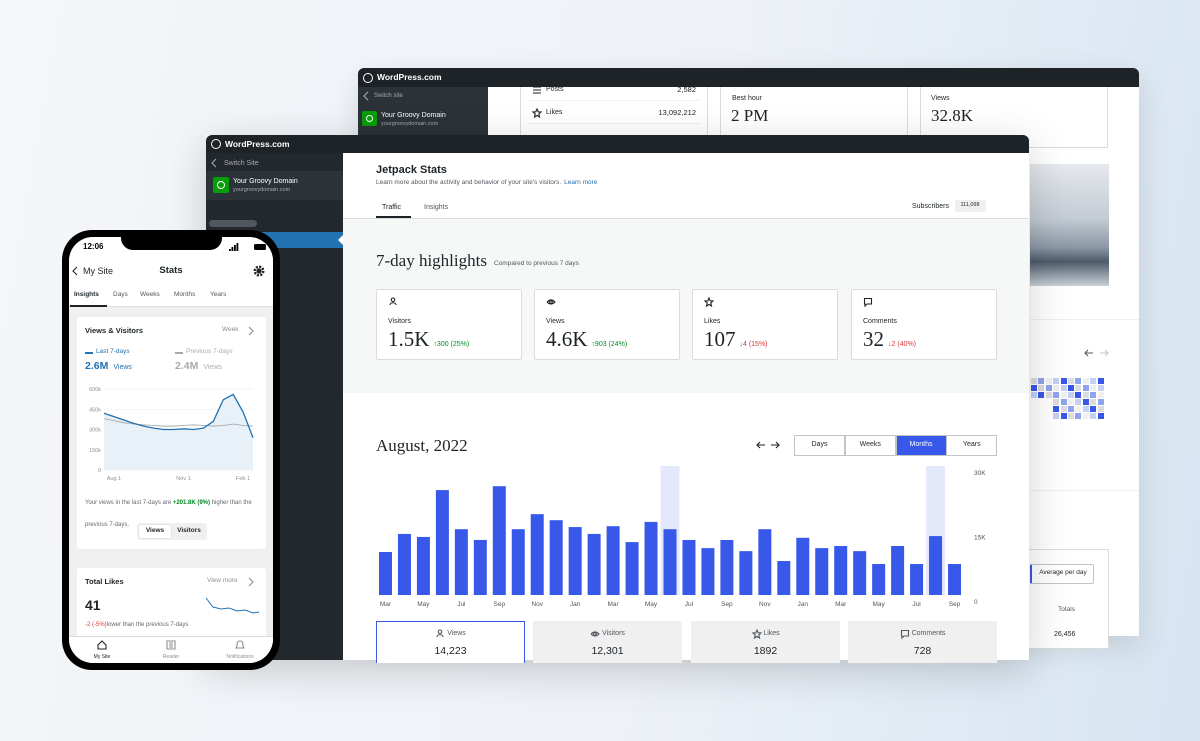 The height and width of the screenshot is (741, 1200). Describe the element at coordinates (114, 330) in the screenshot. I see `card-title: Views & Visitors` at that location.